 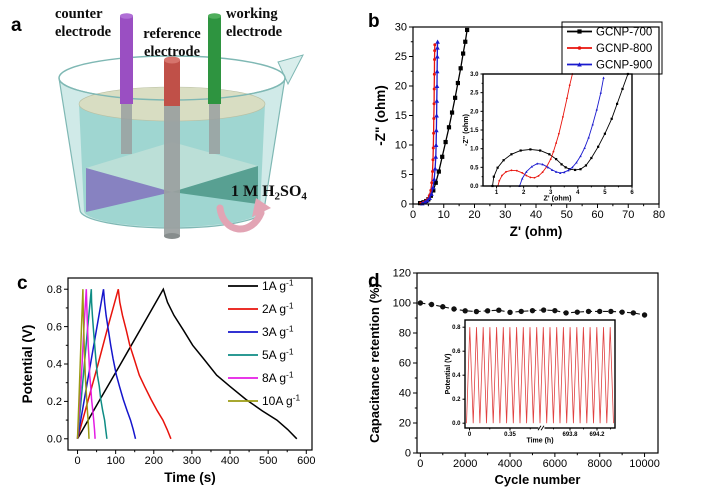 I want to click on working-electrode-label-line1: working, so click(x=252, y=14).